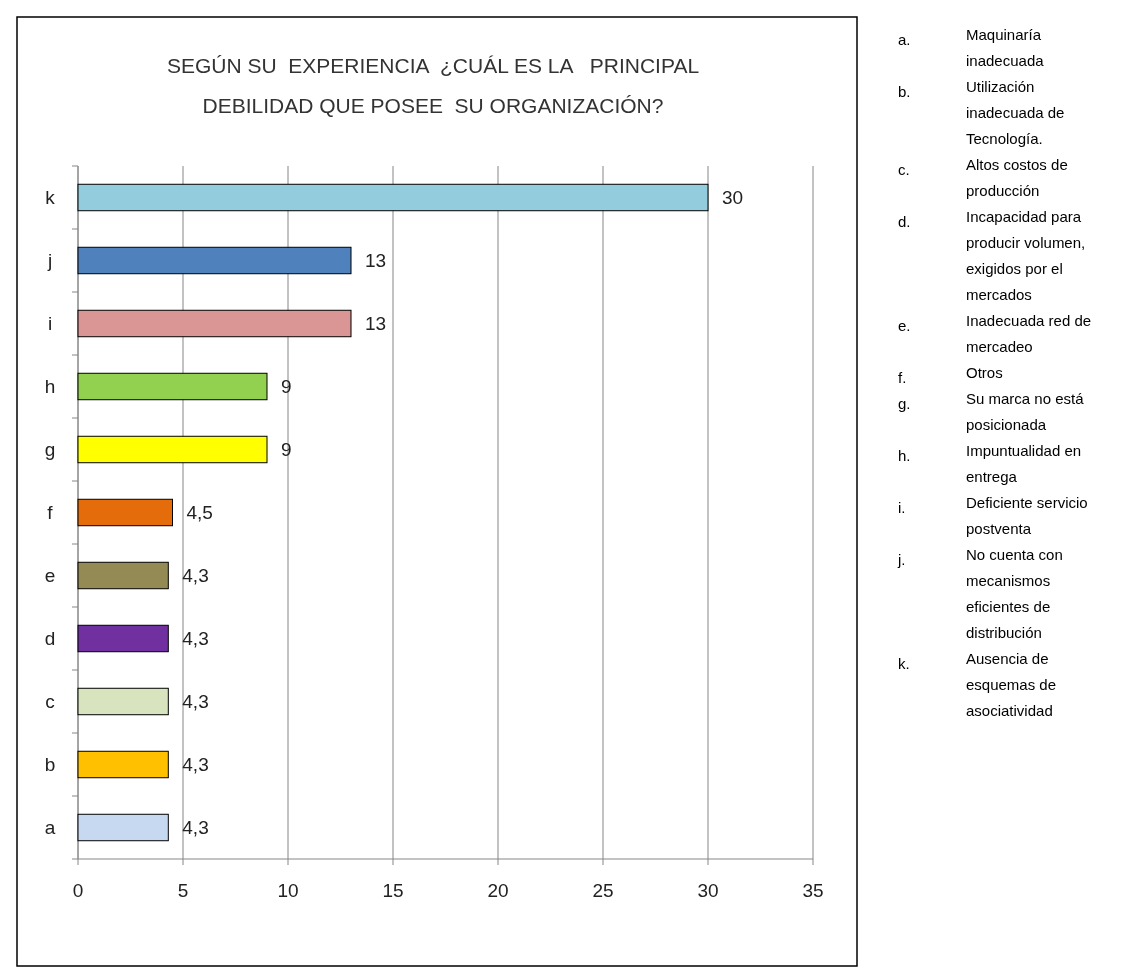 The image size is (1144, 970). I want to click on y-tick-label: h, so click(50, 387).